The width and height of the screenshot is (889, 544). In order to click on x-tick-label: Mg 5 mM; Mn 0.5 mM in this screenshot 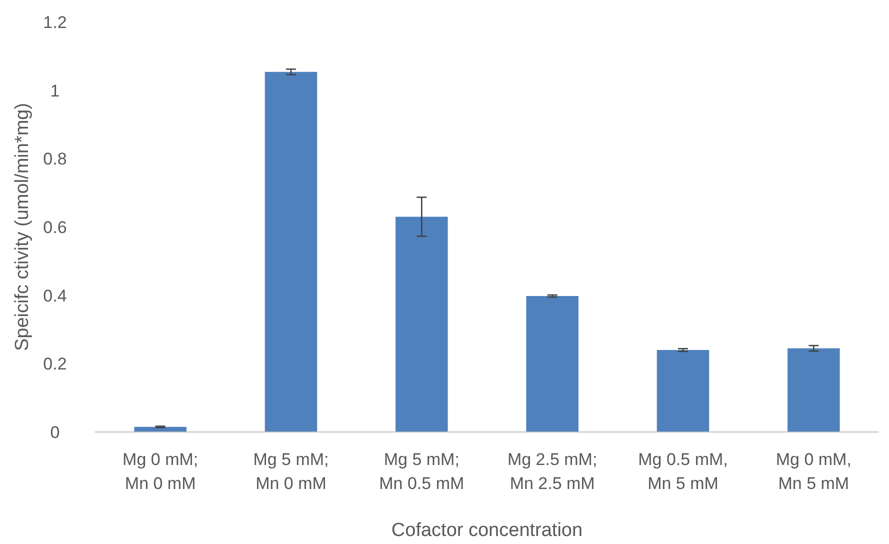, I will do `click(421, 471)`.